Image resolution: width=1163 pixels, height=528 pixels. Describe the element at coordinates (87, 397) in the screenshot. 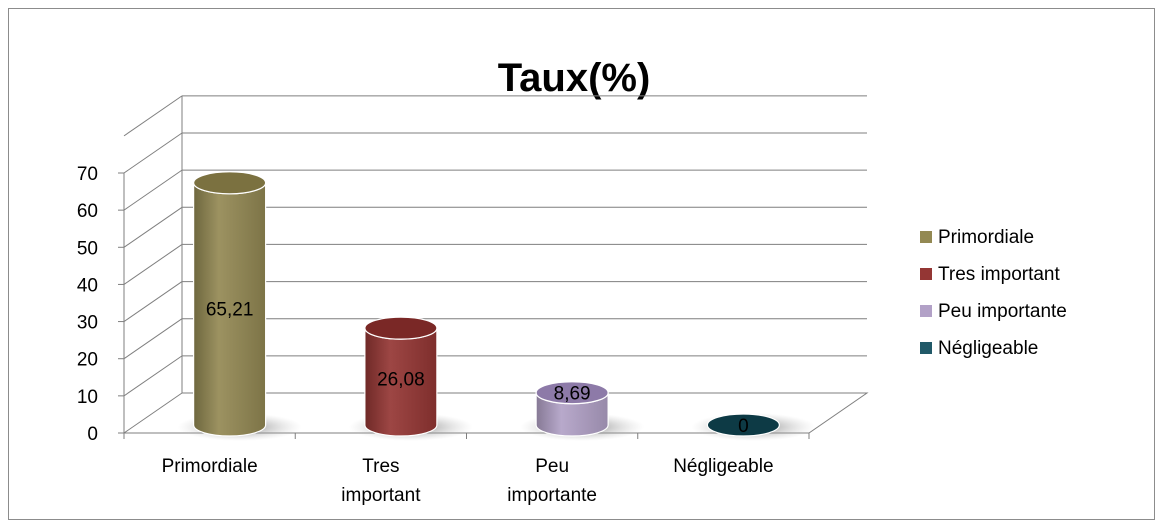

I see `y-tick-label: 10` at that location.